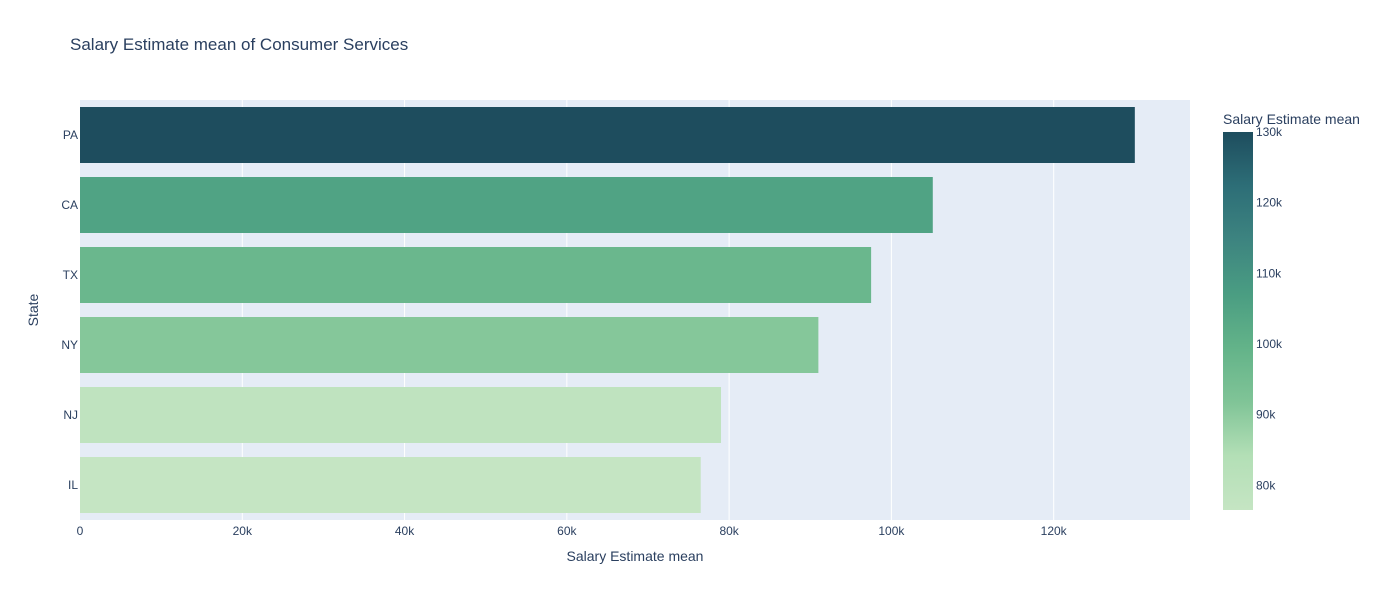 The width and height of the screenshot is (1400, 605). What do you see at coordinates (69, 205) in the screenshot?
I see `y-tick-label: CA` at bounding box center [69, 205].